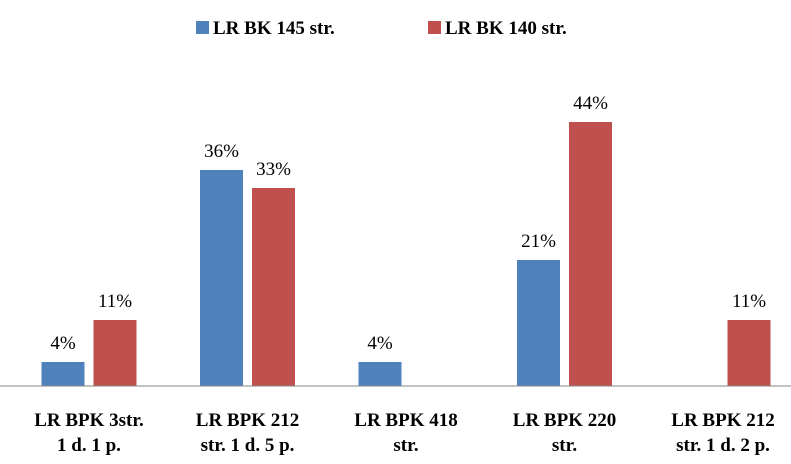  I want to click on legend-item-series-1: LR BK 145 str., so click(265, 28).